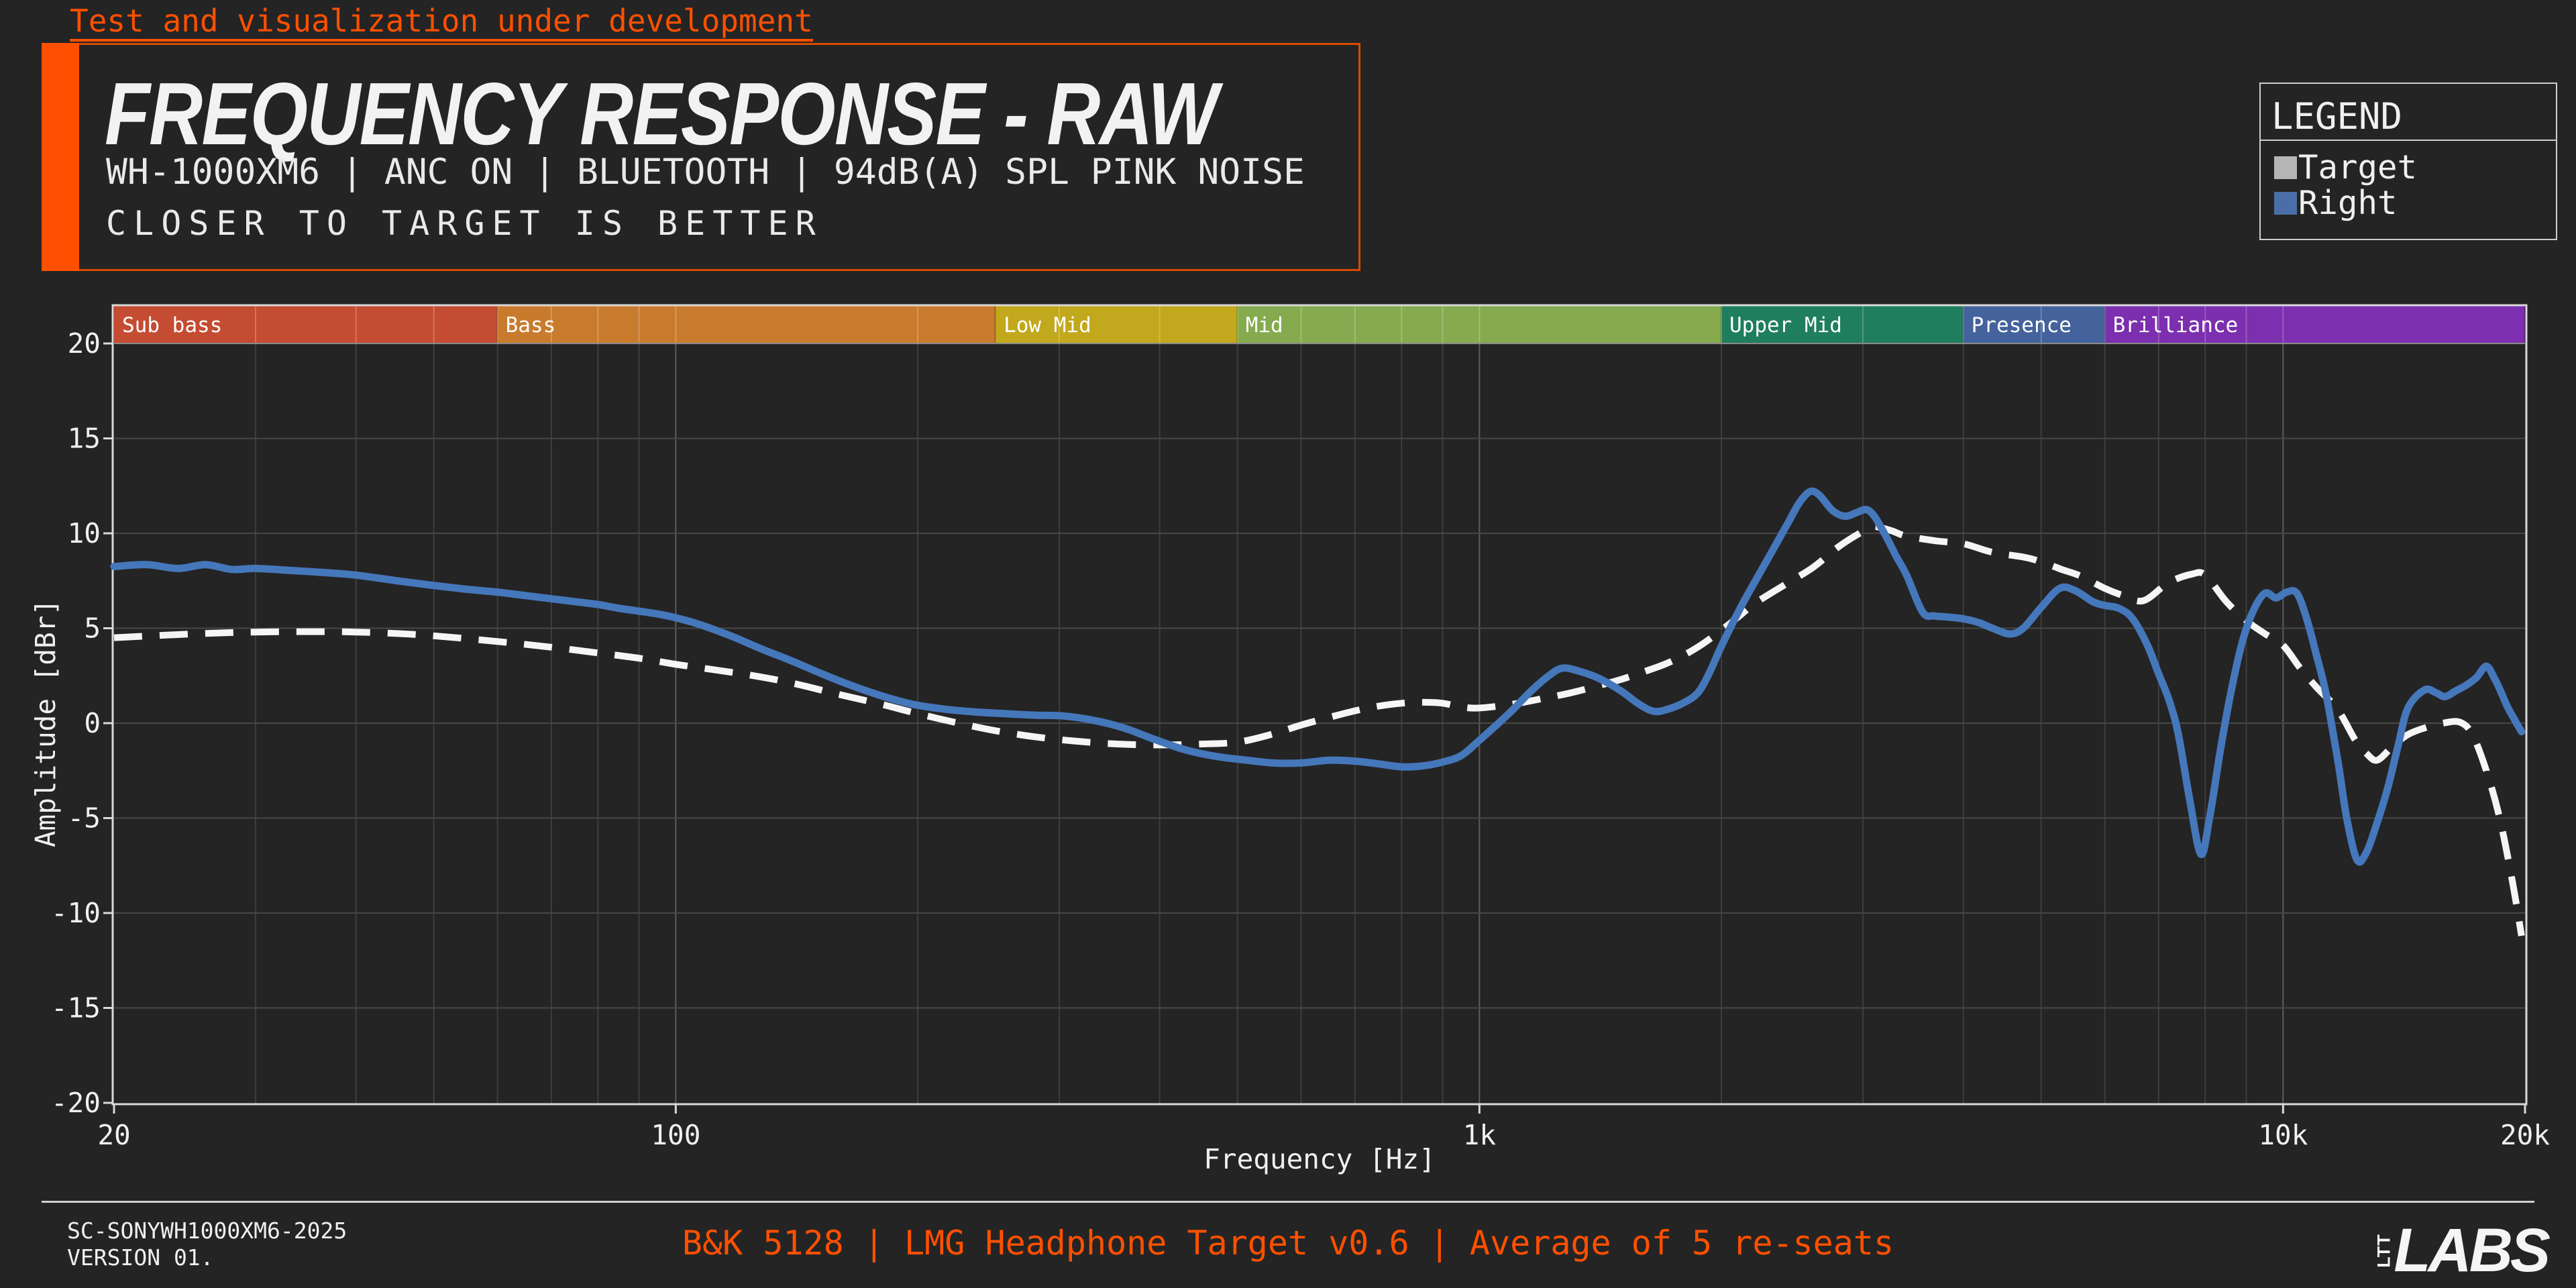 This screenshot has width=2576, height=1288. What do you see at coordinates (84, 533) in the screenshot?
I see `y-tick-label: 10` at bounding box center [84, 533].